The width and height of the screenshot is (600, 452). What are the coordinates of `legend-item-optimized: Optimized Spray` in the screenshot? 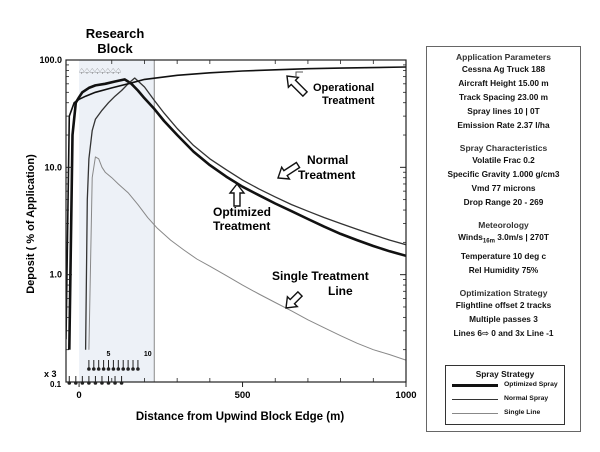 It's located at (505, 386).